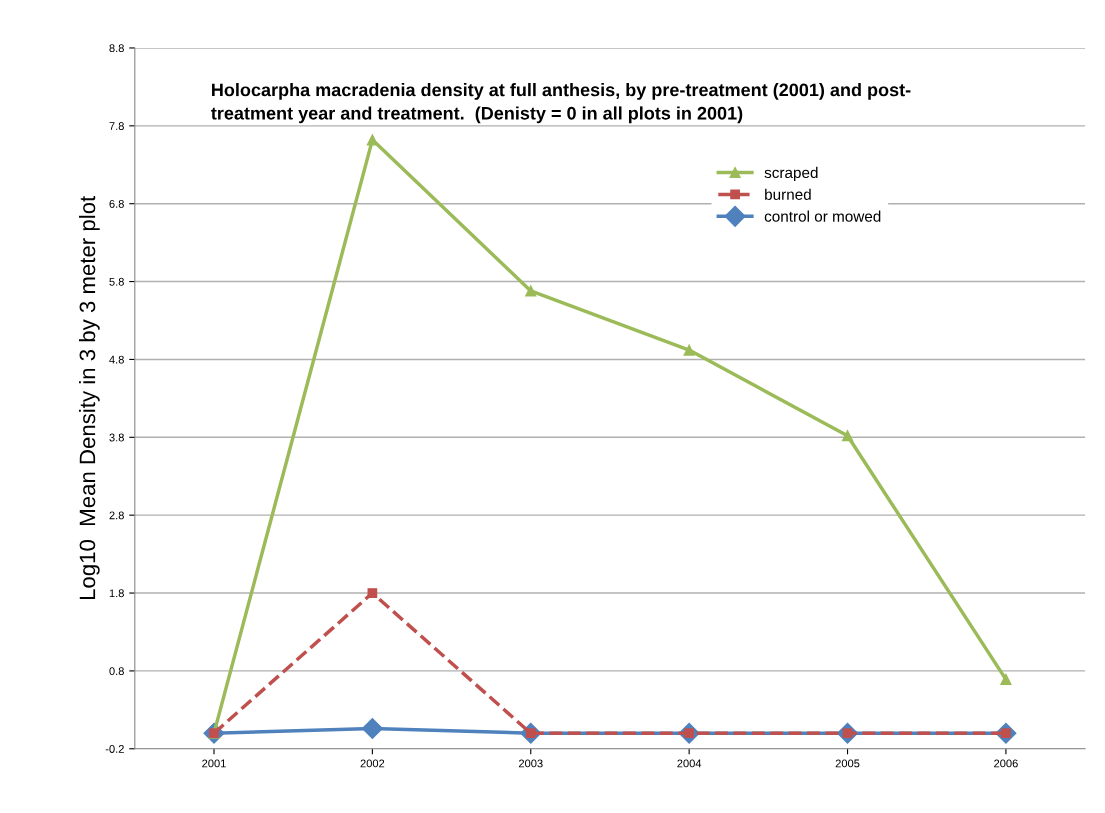  I want to click on x-tick-label: 2005, so click(847, 763).